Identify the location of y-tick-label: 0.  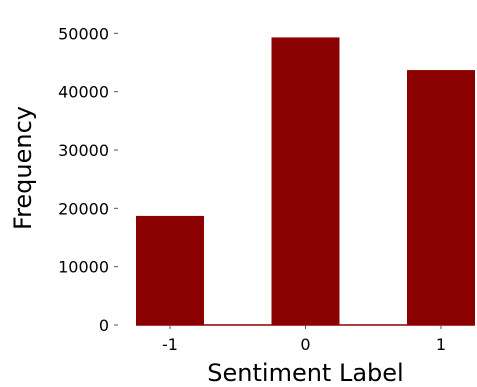
(104, 325).